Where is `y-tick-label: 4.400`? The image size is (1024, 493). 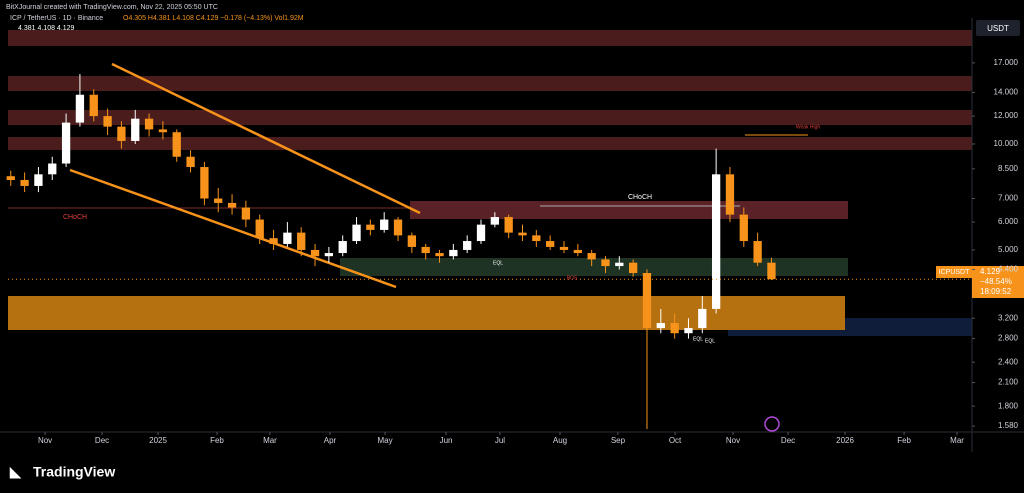 y-tick-label: 4.400 is located at coordinates (1008, 269).